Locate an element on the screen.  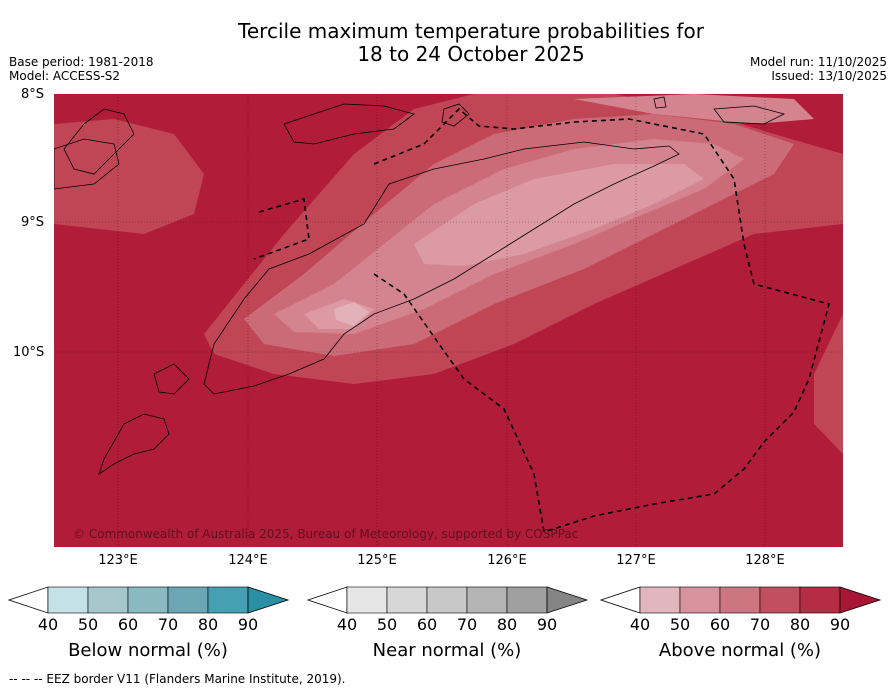
lat-label-10s: 10°S is located at coordinates (29, 352).